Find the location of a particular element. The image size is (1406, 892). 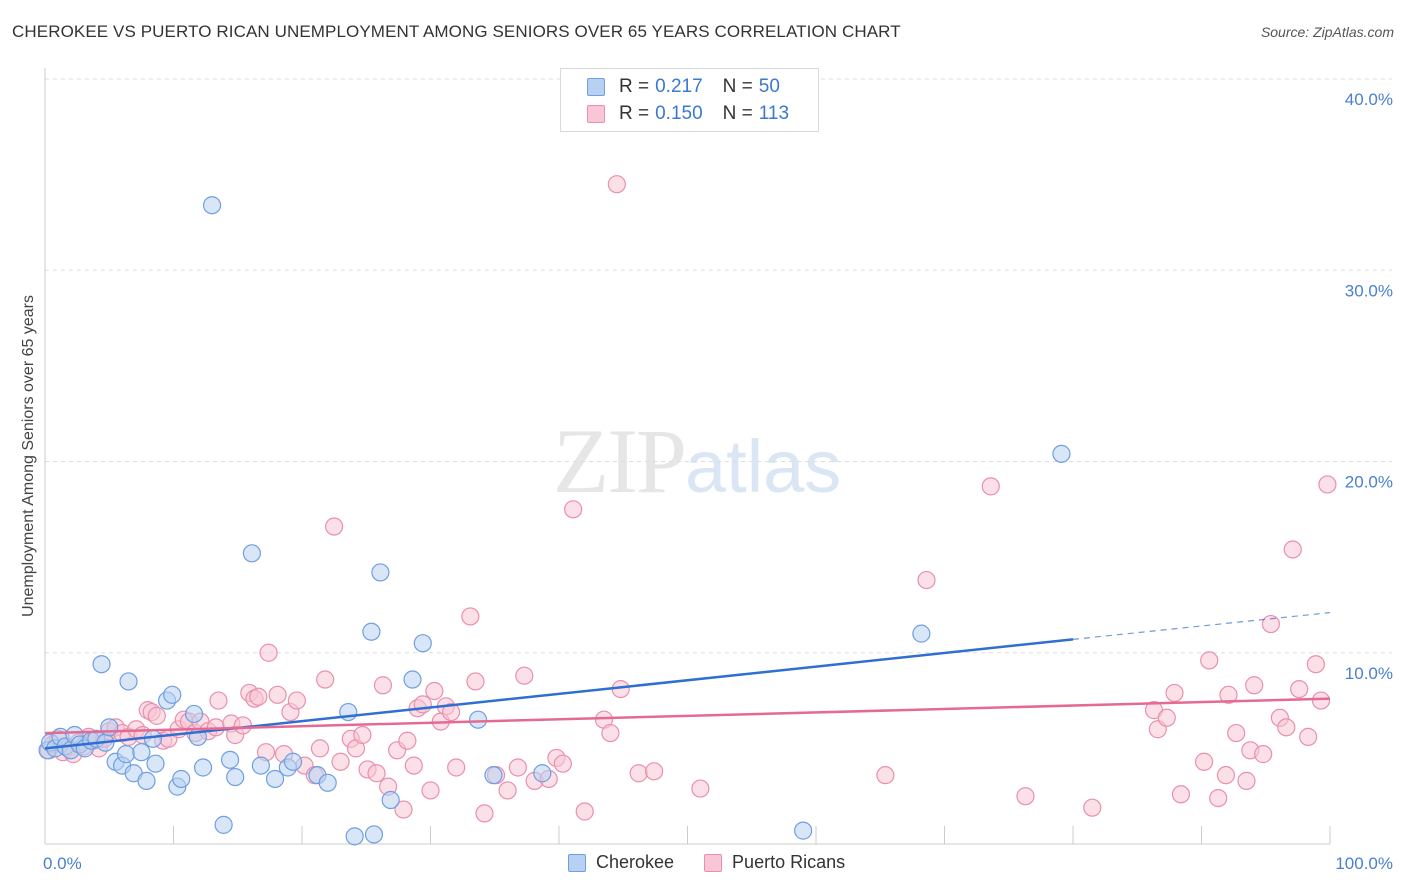

legend-n-value: 50 is located at coordinates (769, 86).